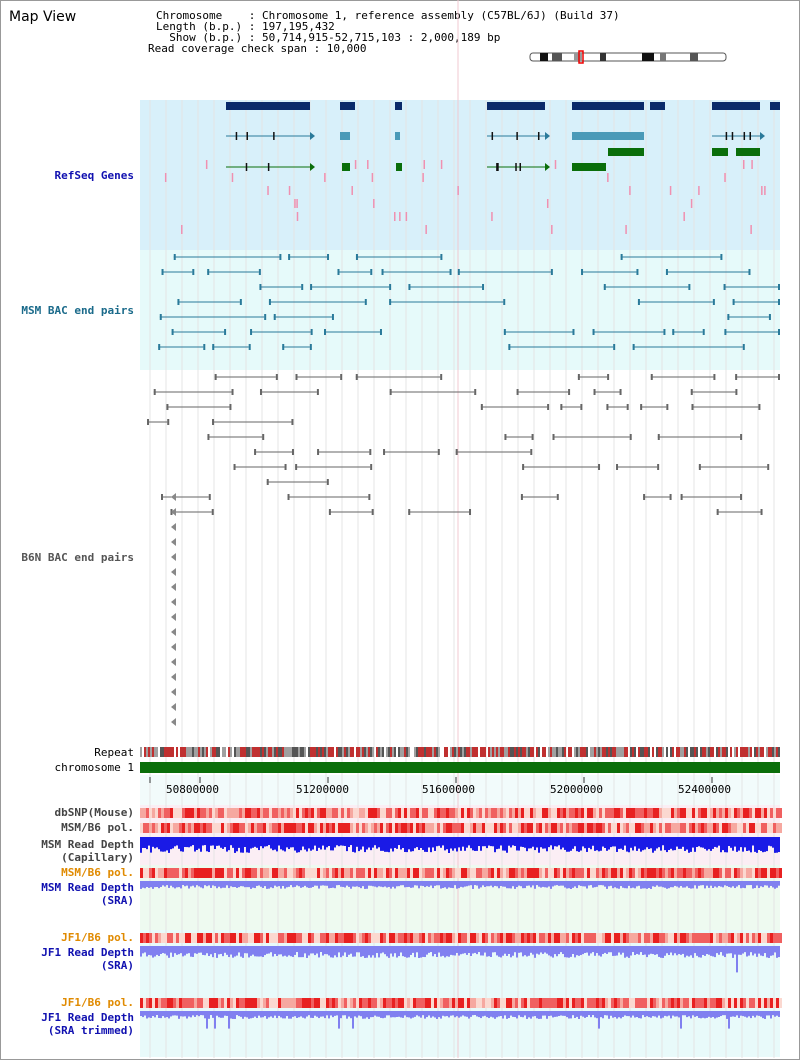 The height and width of the screenshot is (1060, 800). What do you see at coordinates (87, 959) in the screenshot?
I see `track-label-jf1-depth: JF1 Read Depth (SRA)` at bounding box center [87, 959].